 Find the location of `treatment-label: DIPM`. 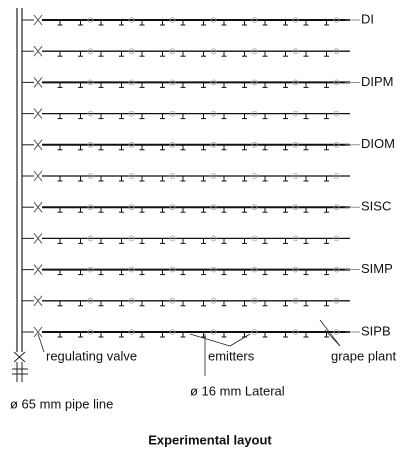

treatment-label: DIPM is located at coordinates (377, 81).